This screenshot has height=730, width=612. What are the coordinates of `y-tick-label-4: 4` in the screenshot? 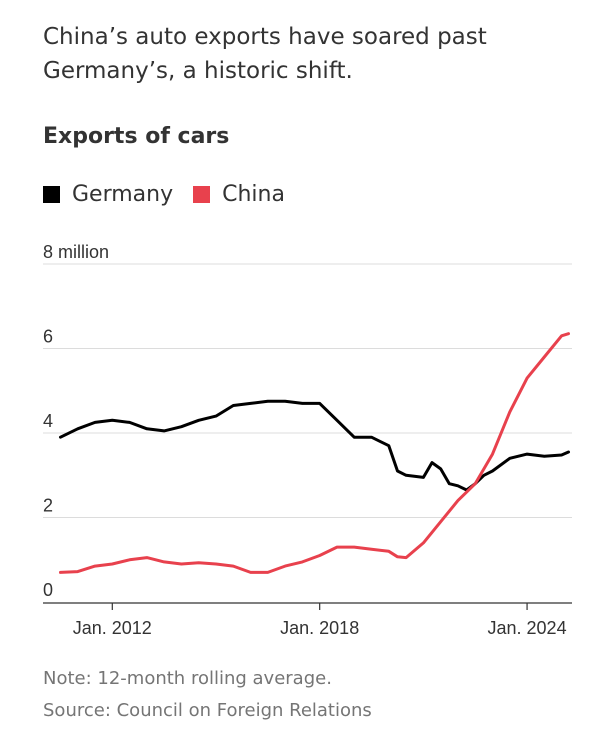 It's located at (48, 421).